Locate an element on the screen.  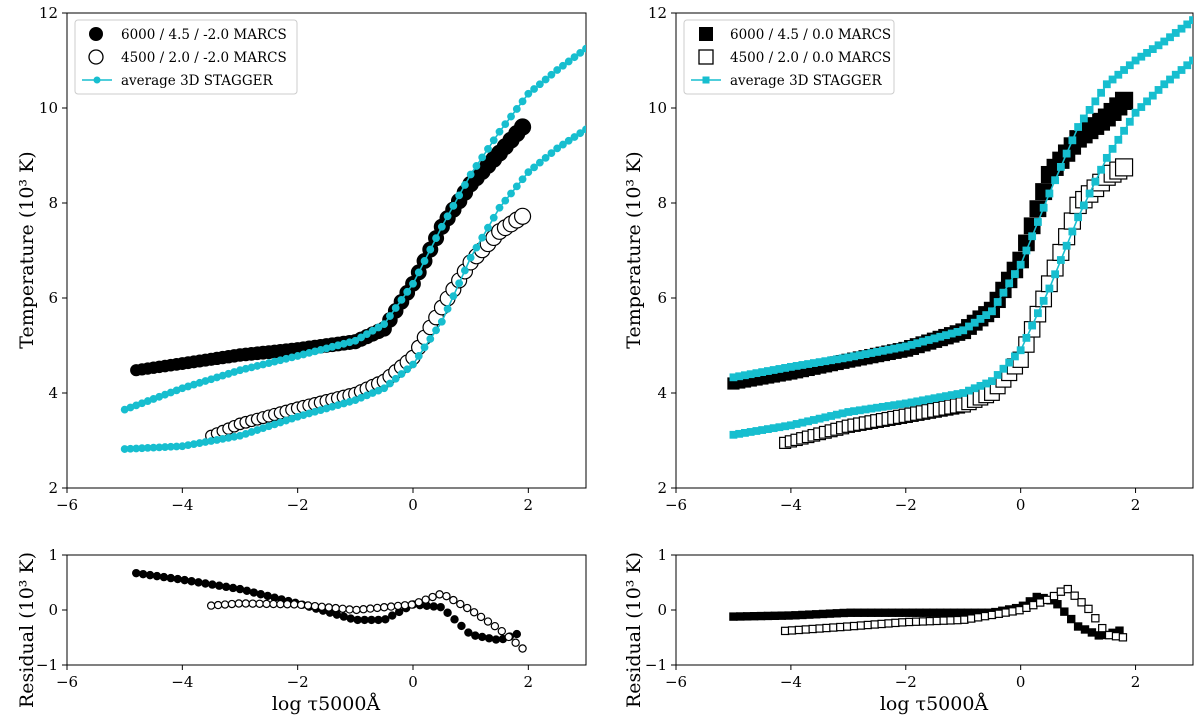
y-tick-label: 6 is located at coordinates (53, 298).